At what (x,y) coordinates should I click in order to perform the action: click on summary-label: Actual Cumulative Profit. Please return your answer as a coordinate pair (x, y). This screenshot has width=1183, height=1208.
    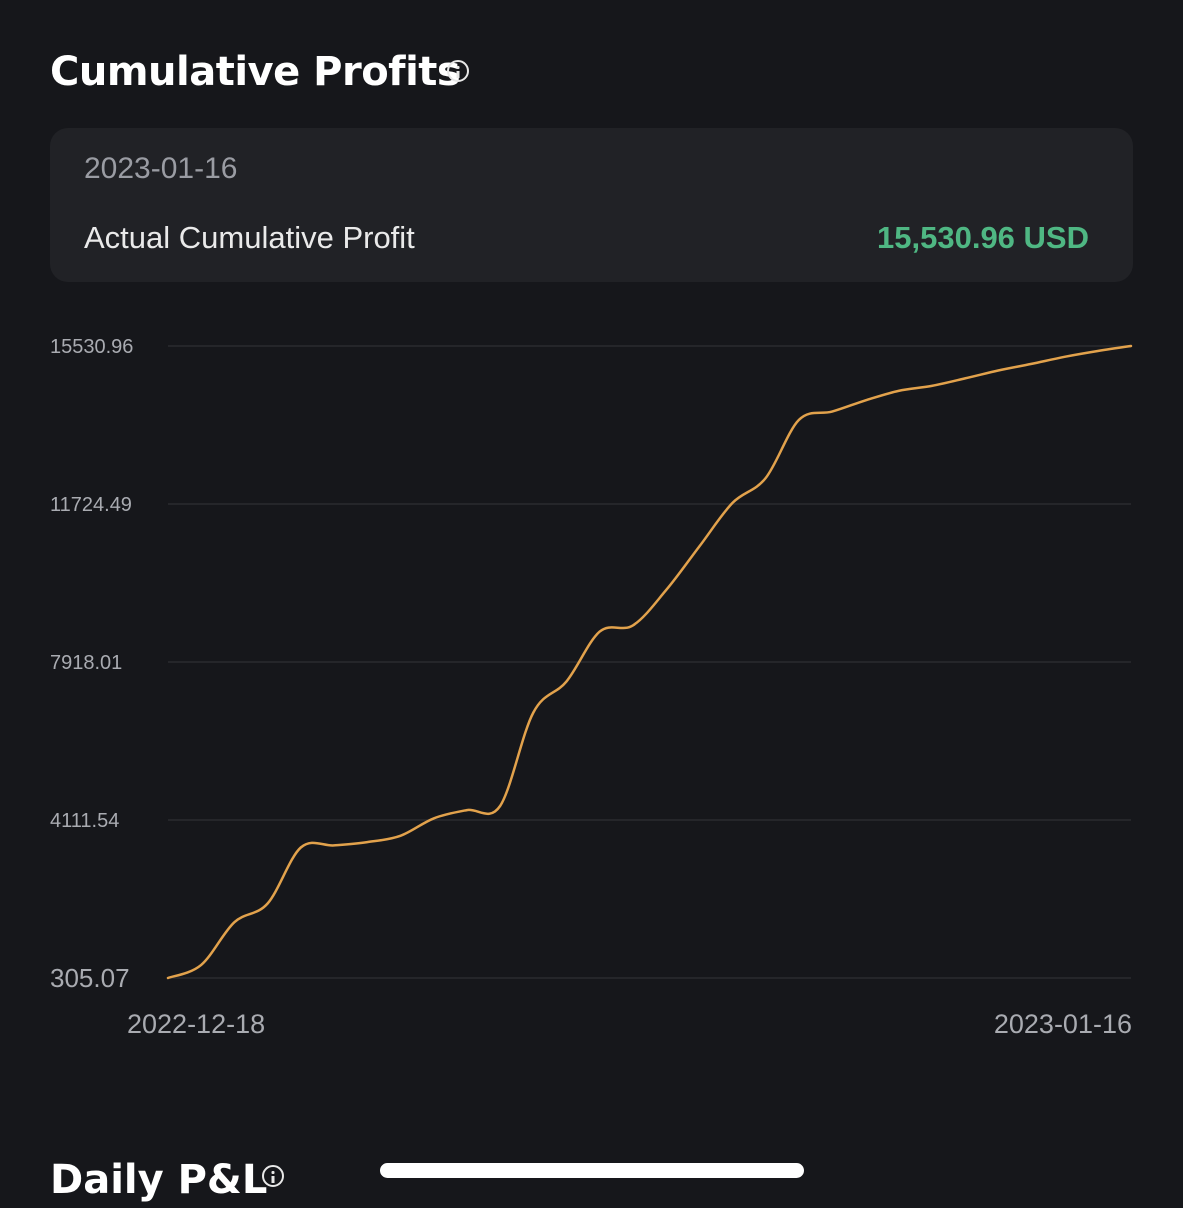
    Looking at the image, I should click on (249, 237).